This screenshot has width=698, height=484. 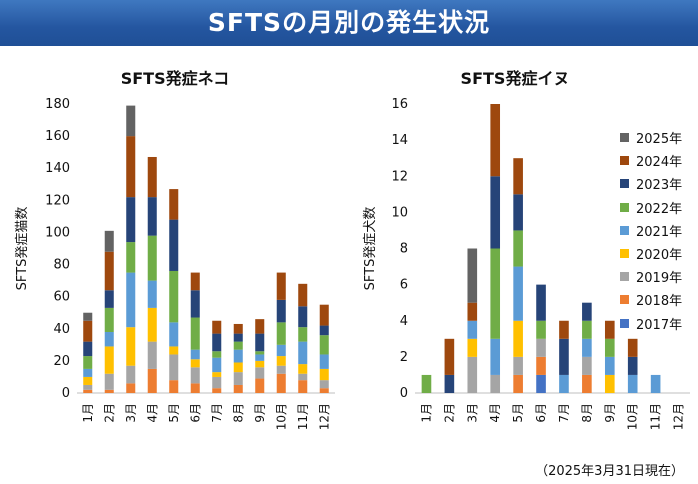 I want to click on dog-ytick-label: 8, so click(x=404, y=249).